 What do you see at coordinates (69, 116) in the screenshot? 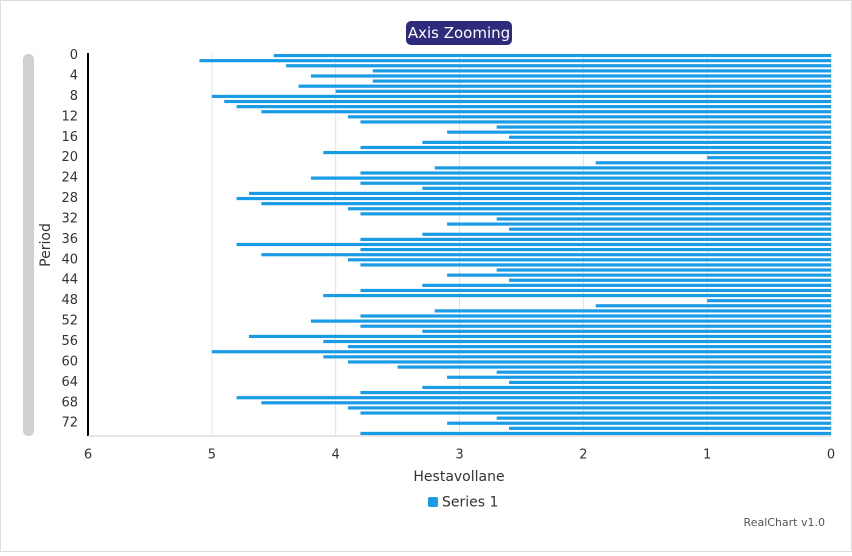
I see `y-tick-label: 12` at bounding box center [69, 116].